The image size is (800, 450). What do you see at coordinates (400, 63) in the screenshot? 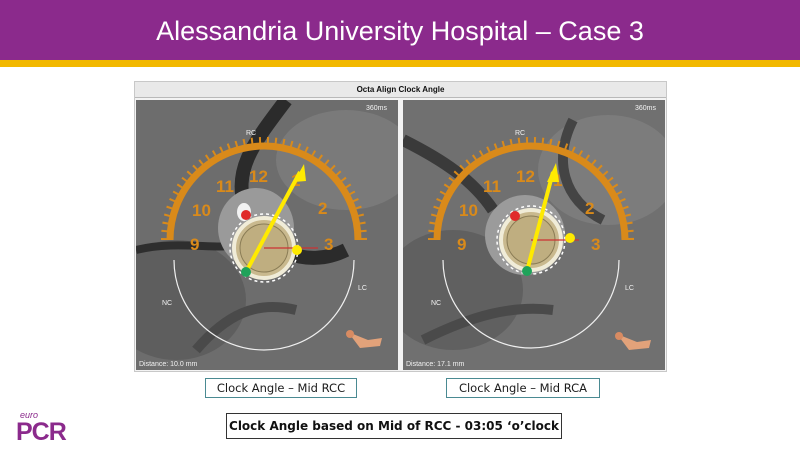
I see `header-accent-stripe` at bounding box center [400, 63].